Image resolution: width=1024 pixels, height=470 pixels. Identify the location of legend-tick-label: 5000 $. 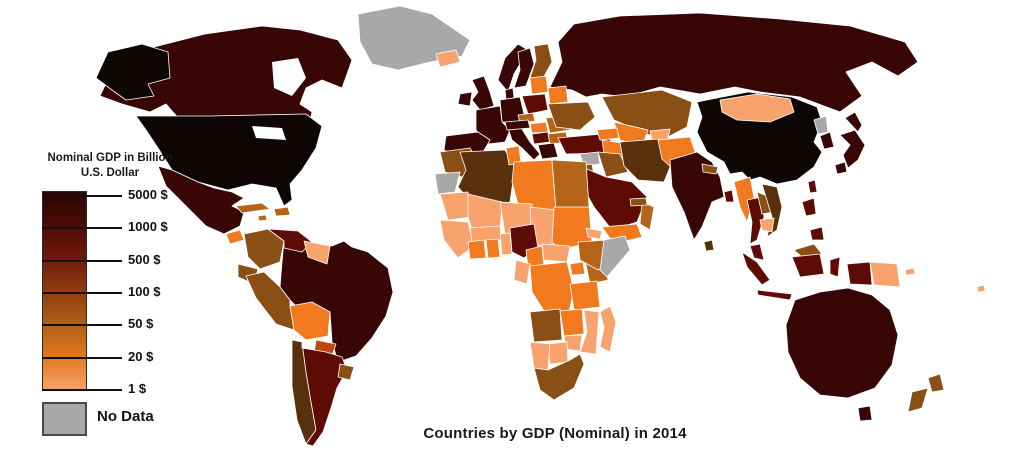
(148, 194).